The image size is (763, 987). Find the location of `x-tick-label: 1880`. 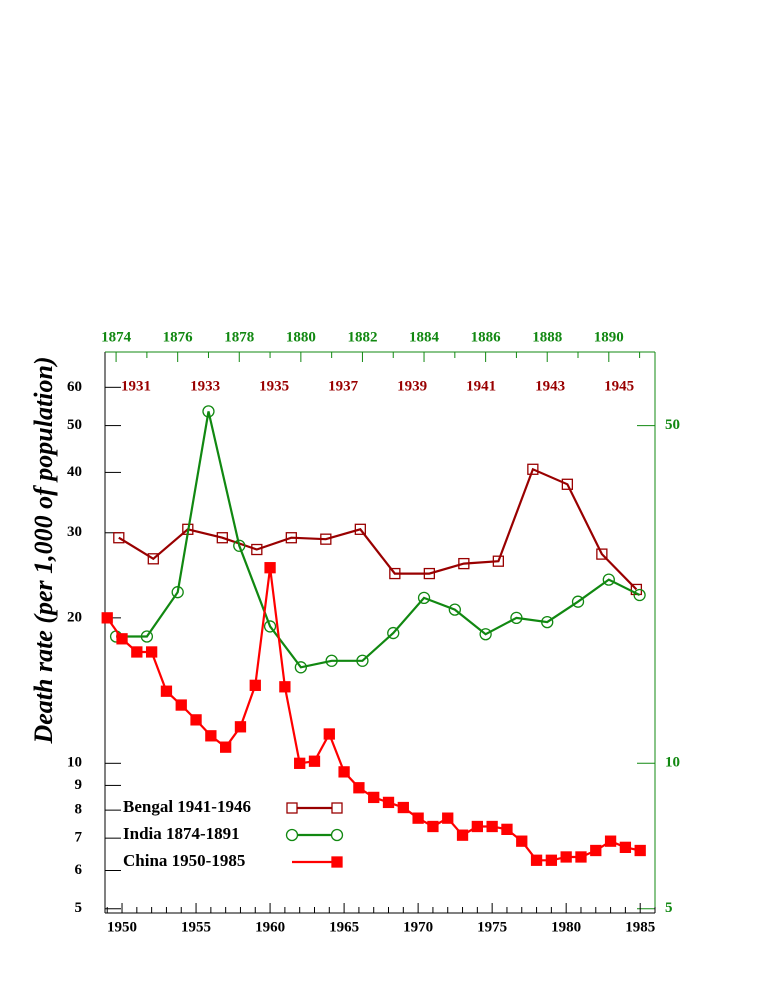

x-tick-label: 1880 is located at coordinates (301, 337).